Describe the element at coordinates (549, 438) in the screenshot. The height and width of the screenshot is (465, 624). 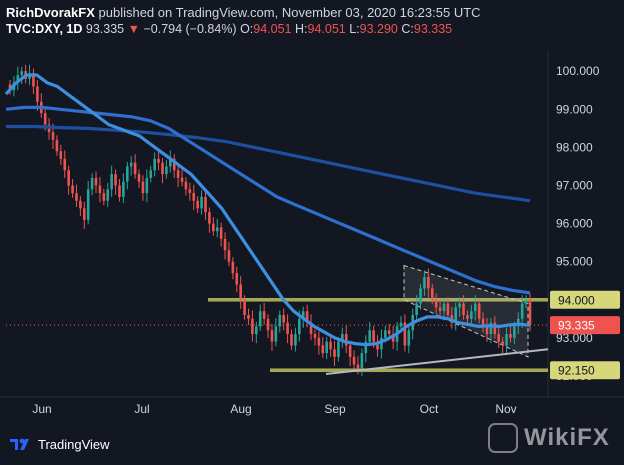
I see `wikifx-watermark: WikiFX` at that location.